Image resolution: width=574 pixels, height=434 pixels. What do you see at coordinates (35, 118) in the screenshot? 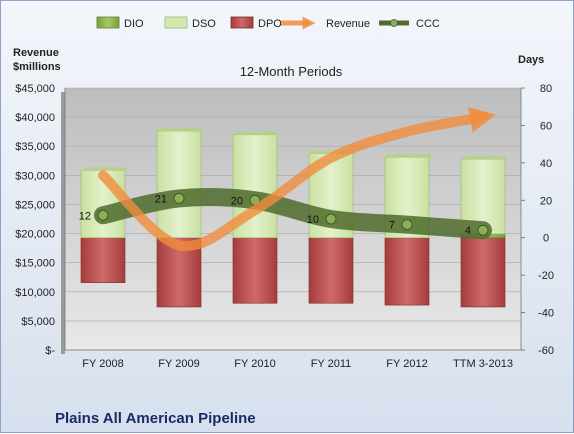
I see `left-tick-label: $40,000` at bounding box center [35, 118].